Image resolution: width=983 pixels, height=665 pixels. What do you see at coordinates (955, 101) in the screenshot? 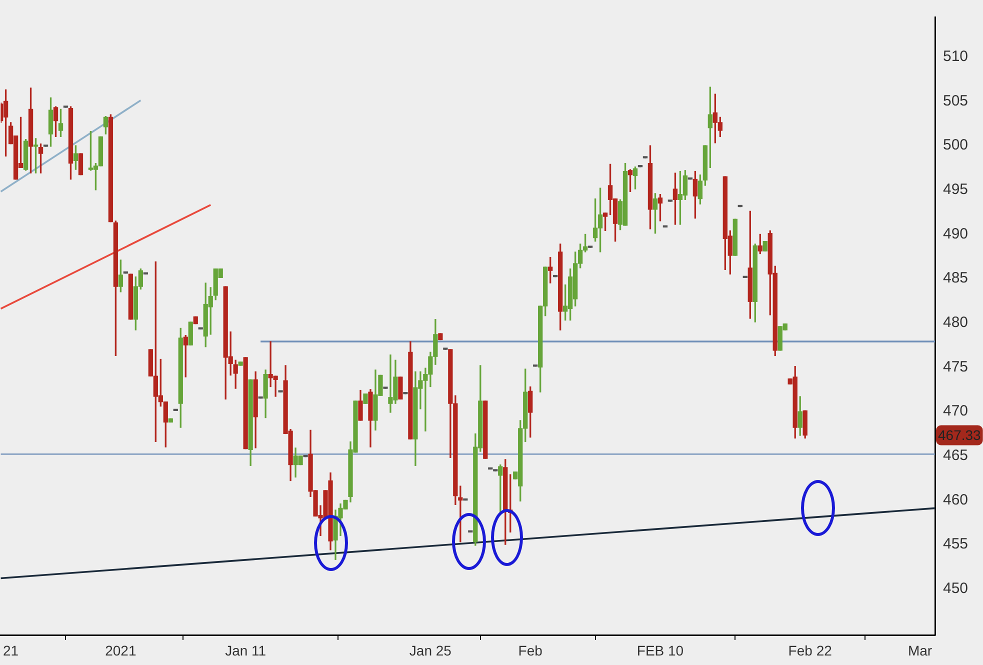
I see `y-tick-label: 505` at bounding box center [955, 101].